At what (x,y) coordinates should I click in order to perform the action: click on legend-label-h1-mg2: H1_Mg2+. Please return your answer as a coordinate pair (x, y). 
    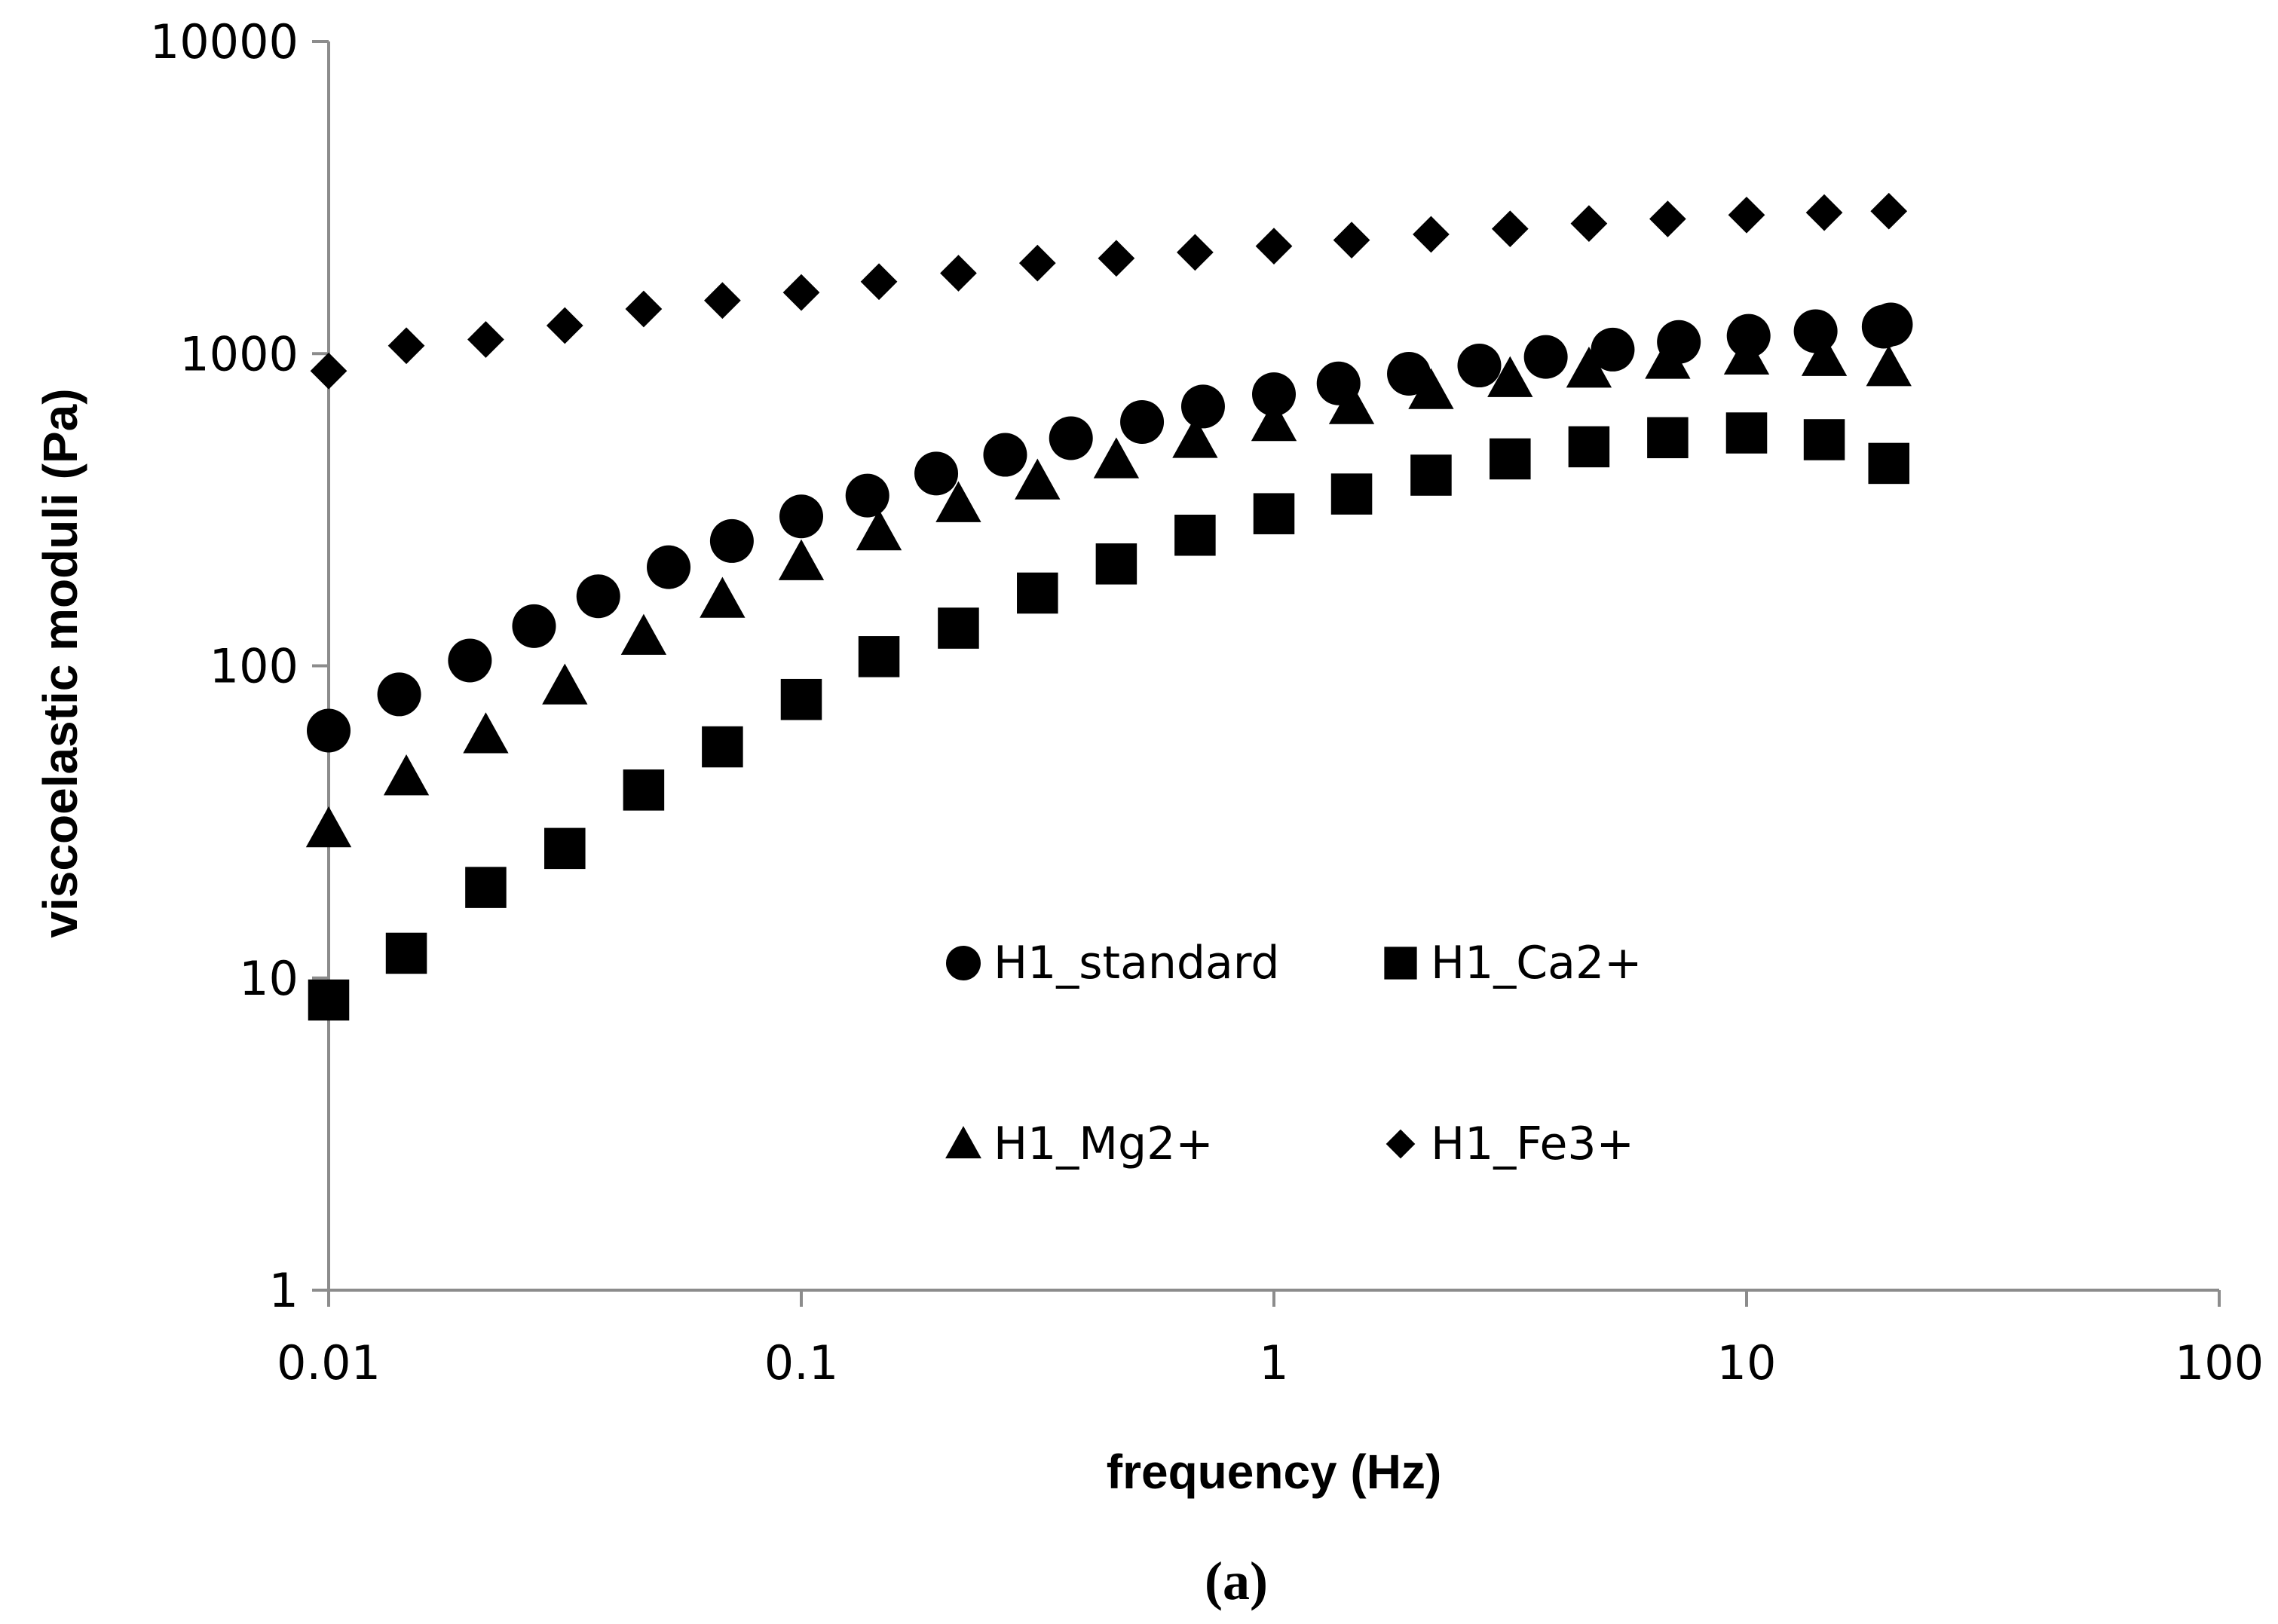
    Looking at the image, I should click on (1104, 1144).